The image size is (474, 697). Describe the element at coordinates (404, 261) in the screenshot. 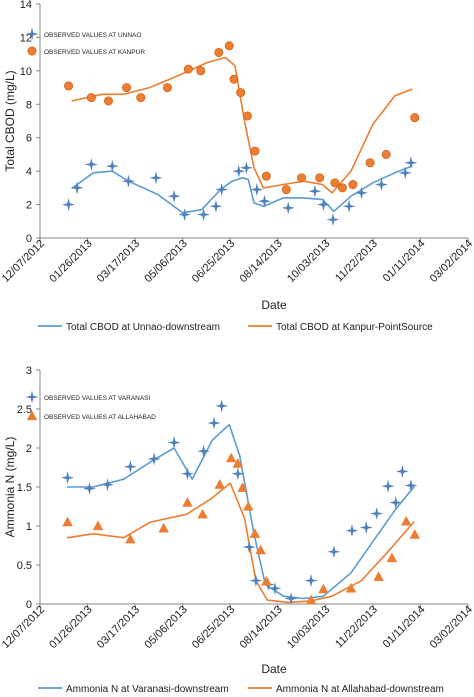

I see `x-tick-label: 01/11/2014` at that location.